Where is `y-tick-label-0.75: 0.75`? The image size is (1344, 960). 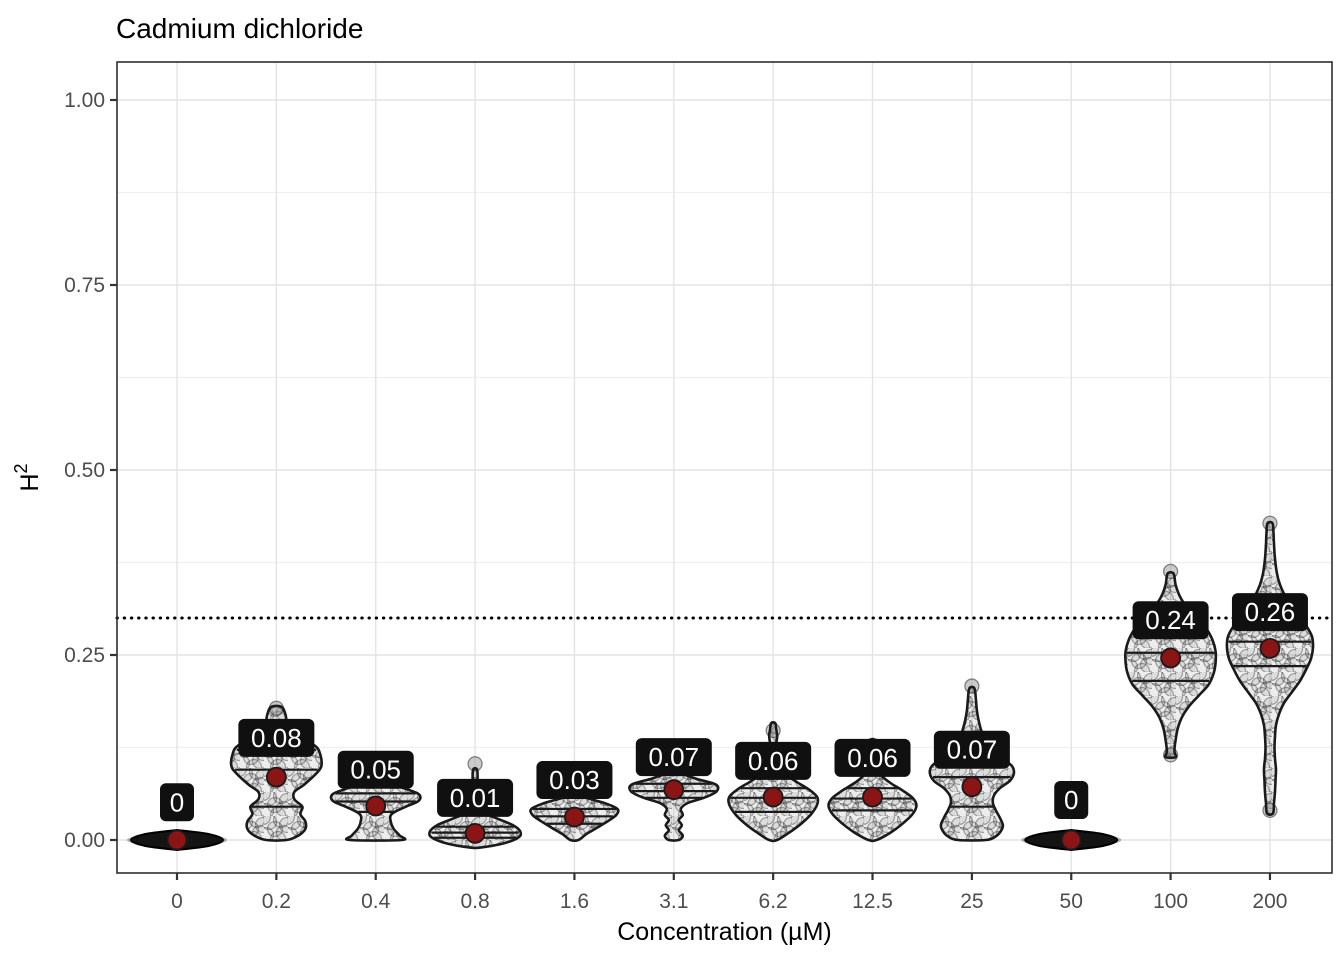 y-tick-label-0.75: 0.75 is located at coordinates (84, 285).